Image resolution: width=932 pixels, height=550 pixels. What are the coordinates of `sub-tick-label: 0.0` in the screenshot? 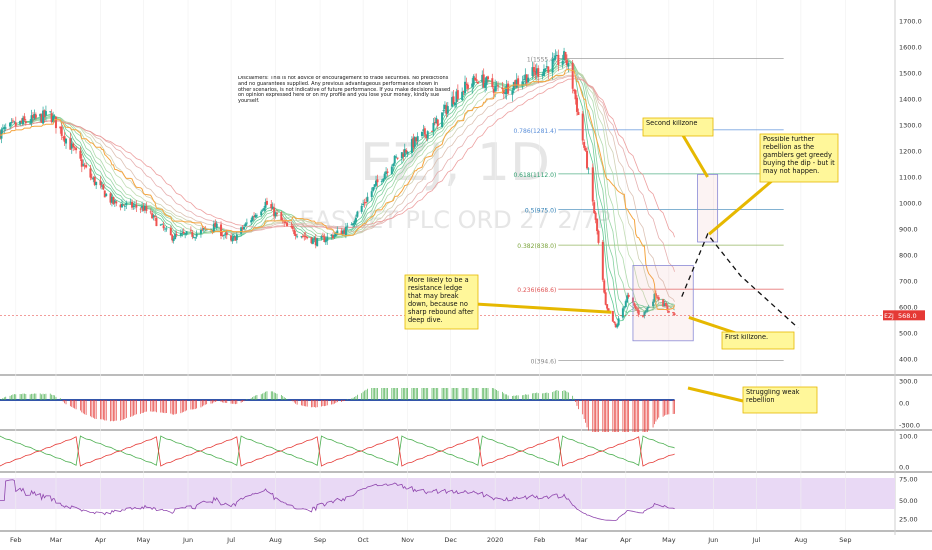 It's located at (904, 468).